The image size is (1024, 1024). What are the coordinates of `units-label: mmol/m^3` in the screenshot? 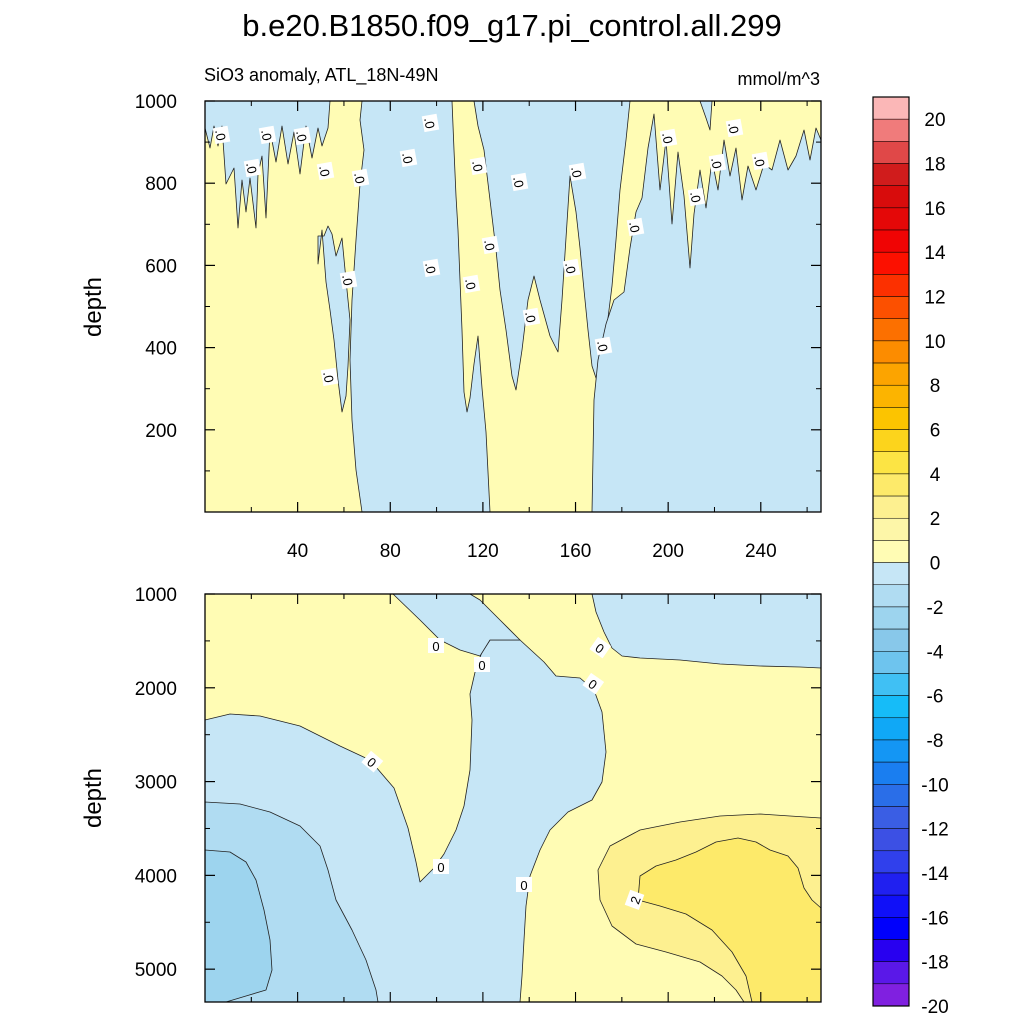 It's located at (779, 79).